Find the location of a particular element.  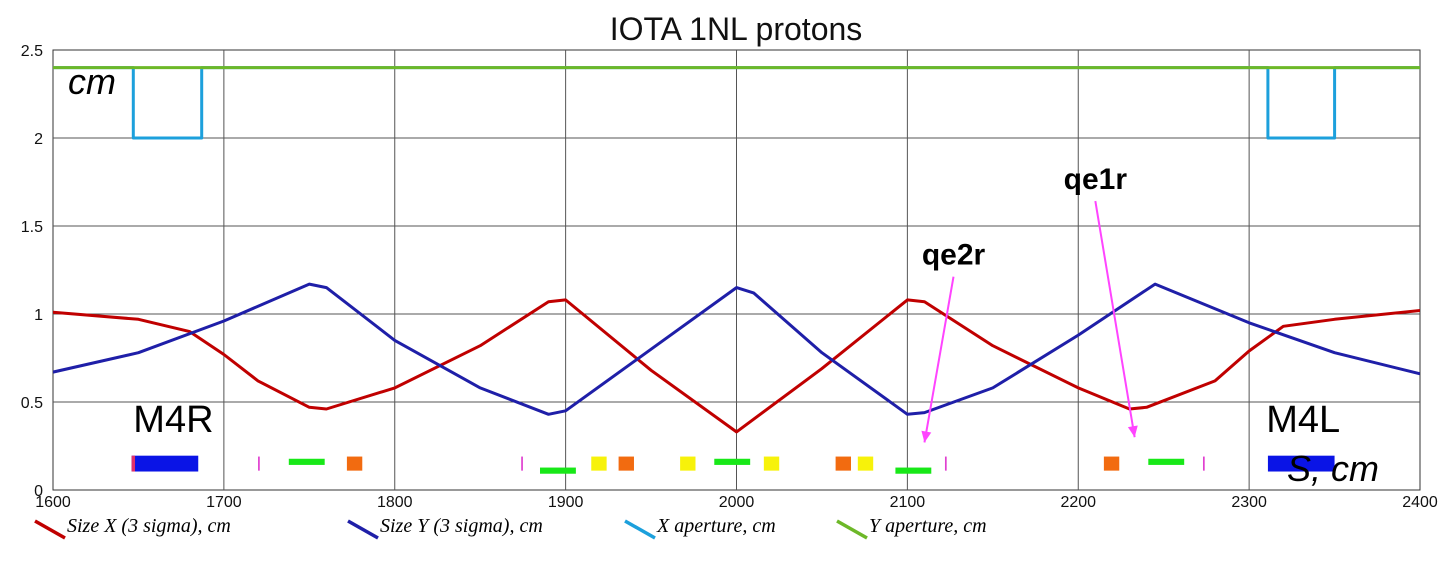

legend-item: Size Y (3 sigma), cm is located at coordinates (461, 526).